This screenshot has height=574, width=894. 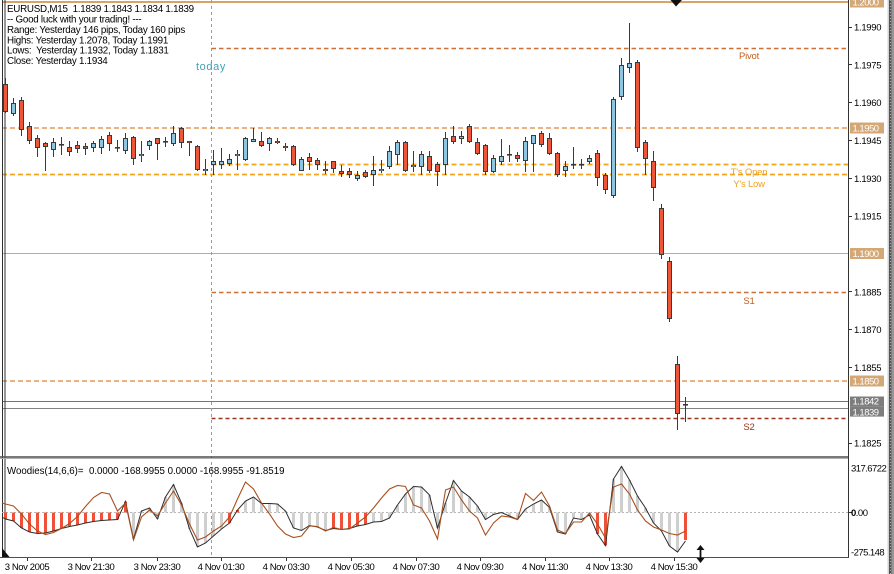 I want to click on svg-text: Close: Yesterday 1.1934, so click(x=57, y=61).